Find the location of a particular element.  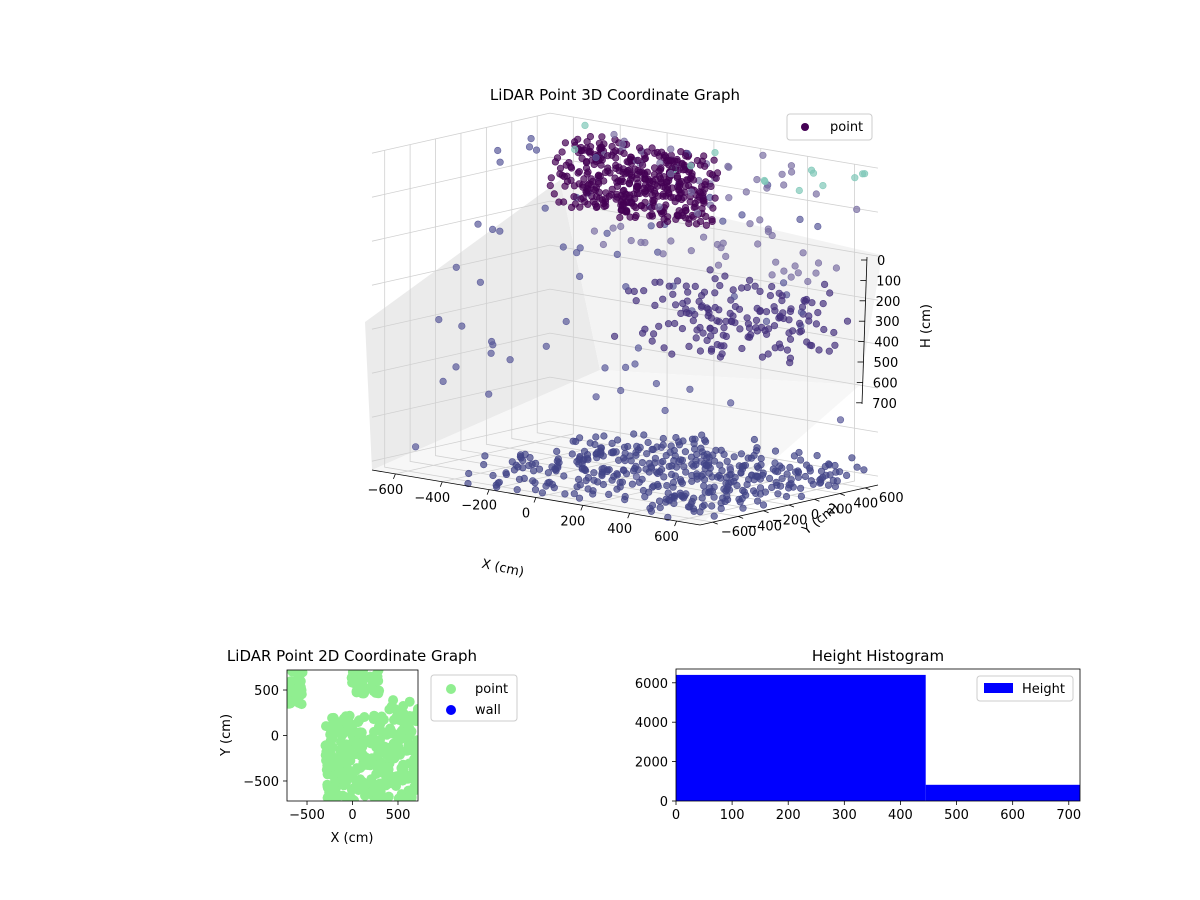

z-axis-label-3d: H (cm) is located at coordinates (926, 326).